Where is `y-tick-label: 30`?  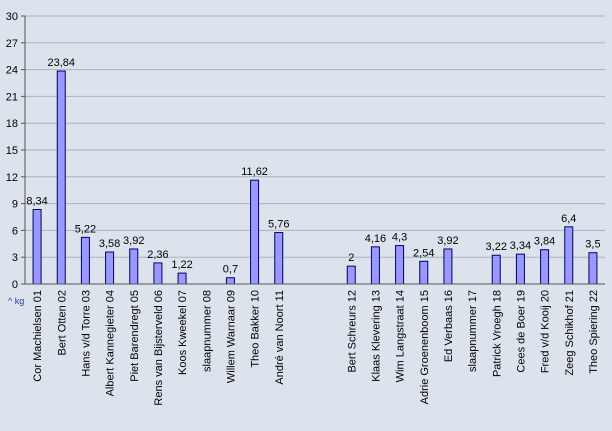 y-tick-label: 30 is located at coordinates (12, 17).